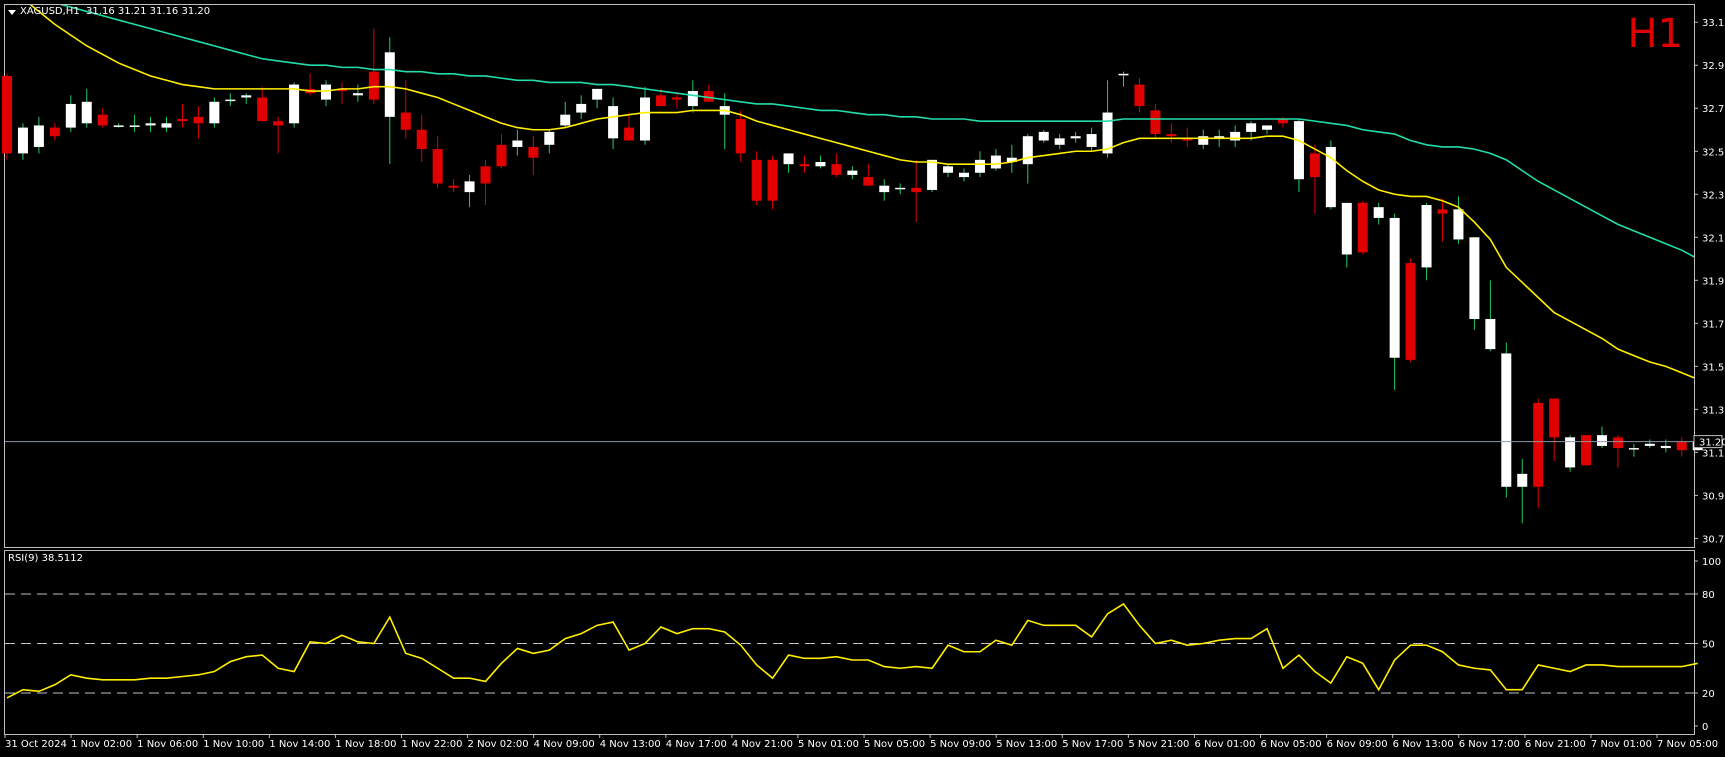  I want to click on chevron-down-icon, so click(12, 12).